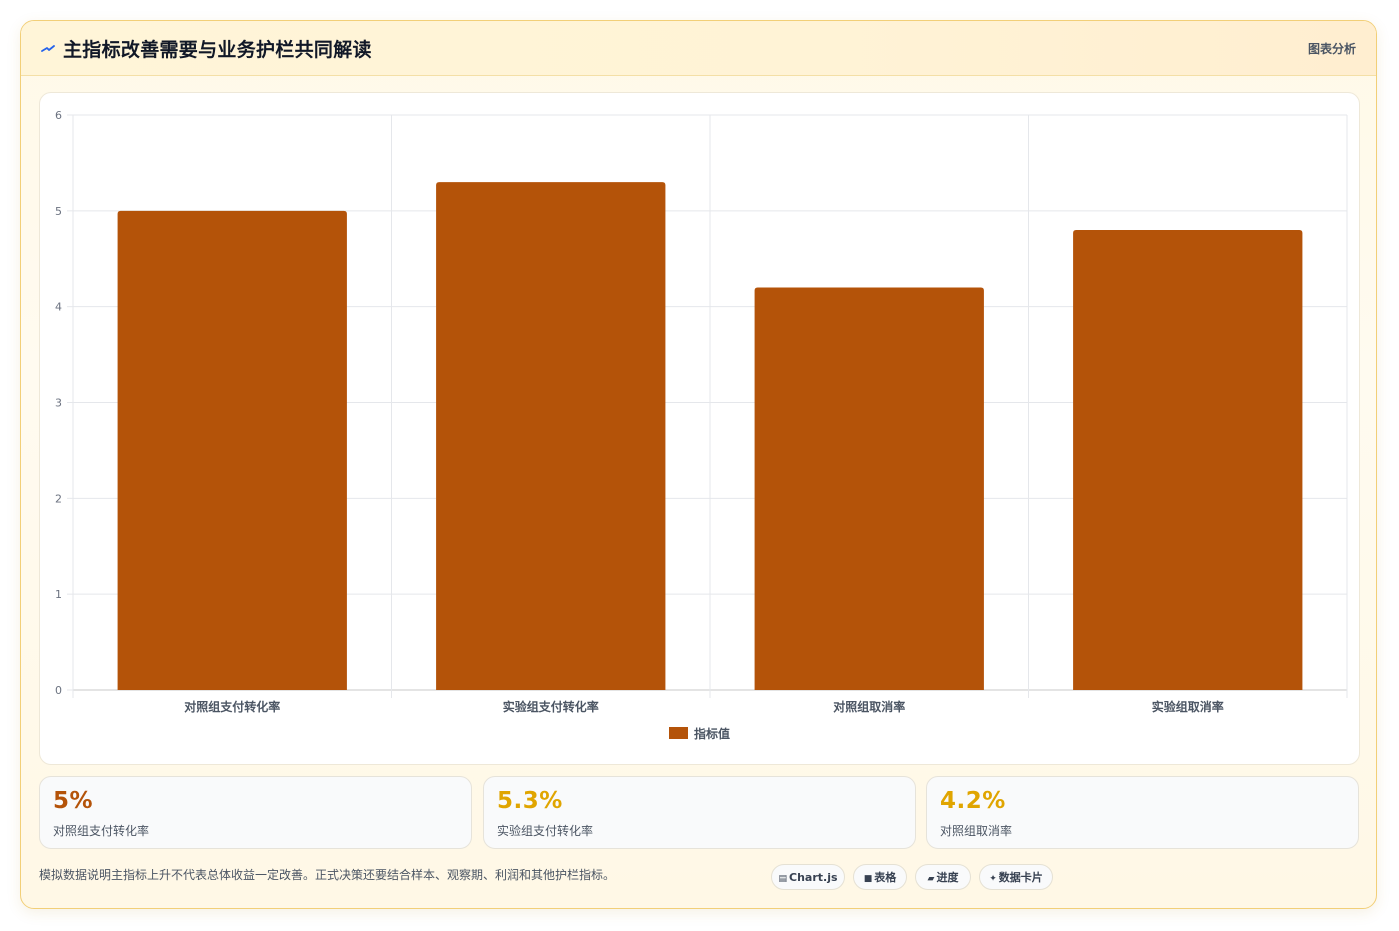 Image resolution: width=1399 pixels, height=931 pixels. Describe the element at coordinates (232, 706) in the screenshot. I see `x-tick-label: 对照组支付转化率` at that location.